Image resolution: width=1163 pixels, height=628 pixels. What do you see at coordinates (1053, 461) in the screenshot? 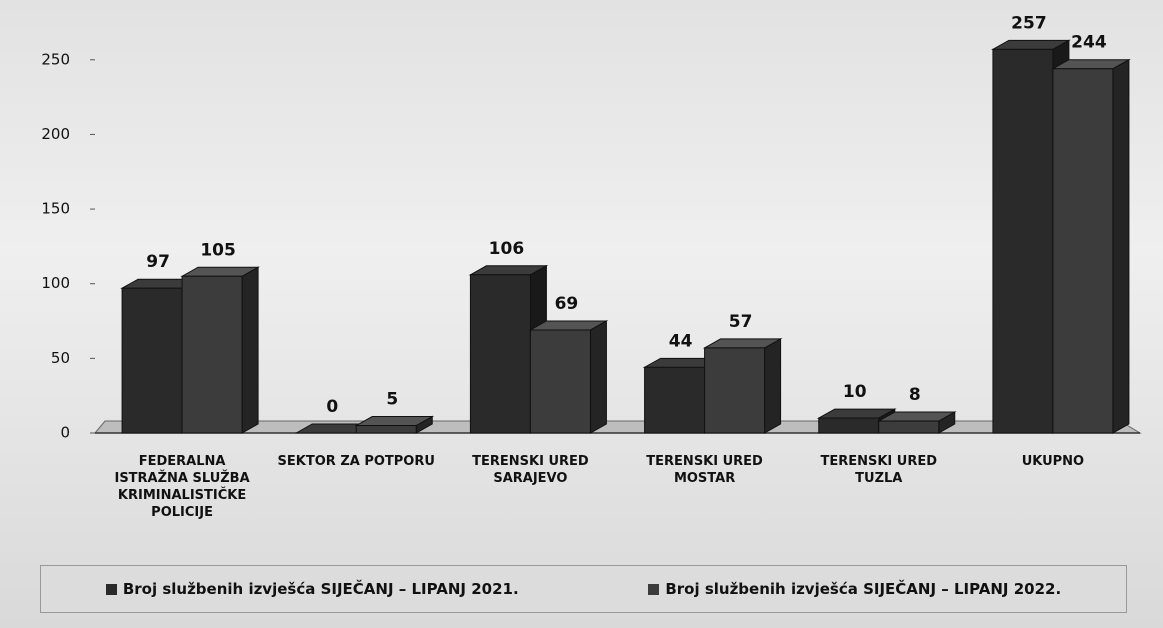
I see `x-tick-label: UKUPNO` at bounding box center [1053, 461].